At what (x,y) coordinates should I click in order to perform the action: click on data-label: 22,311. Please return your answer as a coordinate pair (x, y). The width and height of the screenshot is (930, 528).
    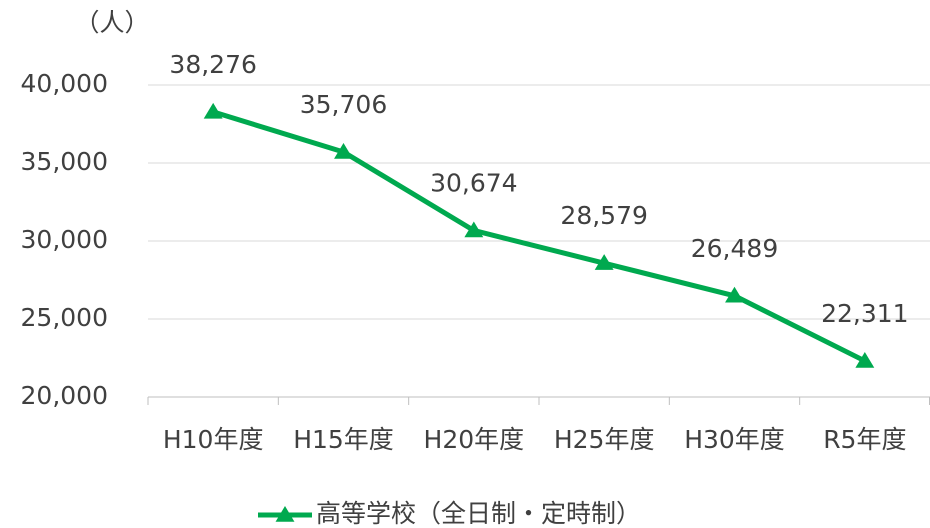
    Looking at the image, I should click on (864, 313).